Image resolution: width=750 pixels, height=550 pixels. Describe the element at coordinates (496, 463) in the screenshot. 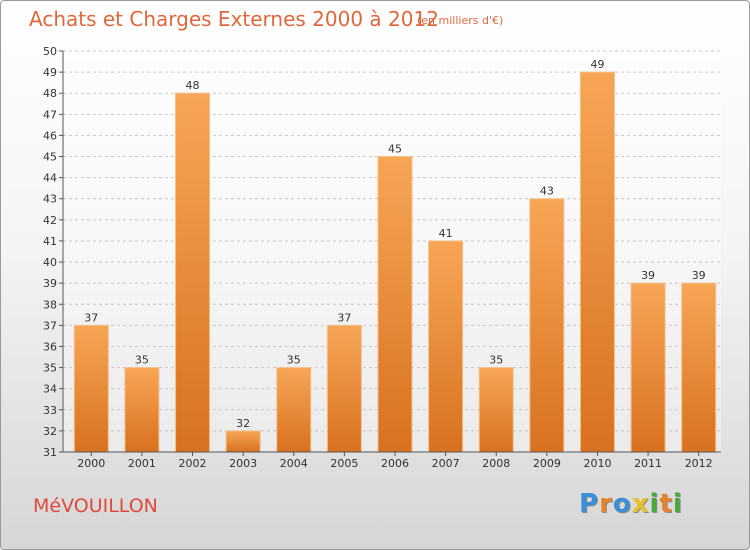

I see `x-tick-label: 2008` at that location.